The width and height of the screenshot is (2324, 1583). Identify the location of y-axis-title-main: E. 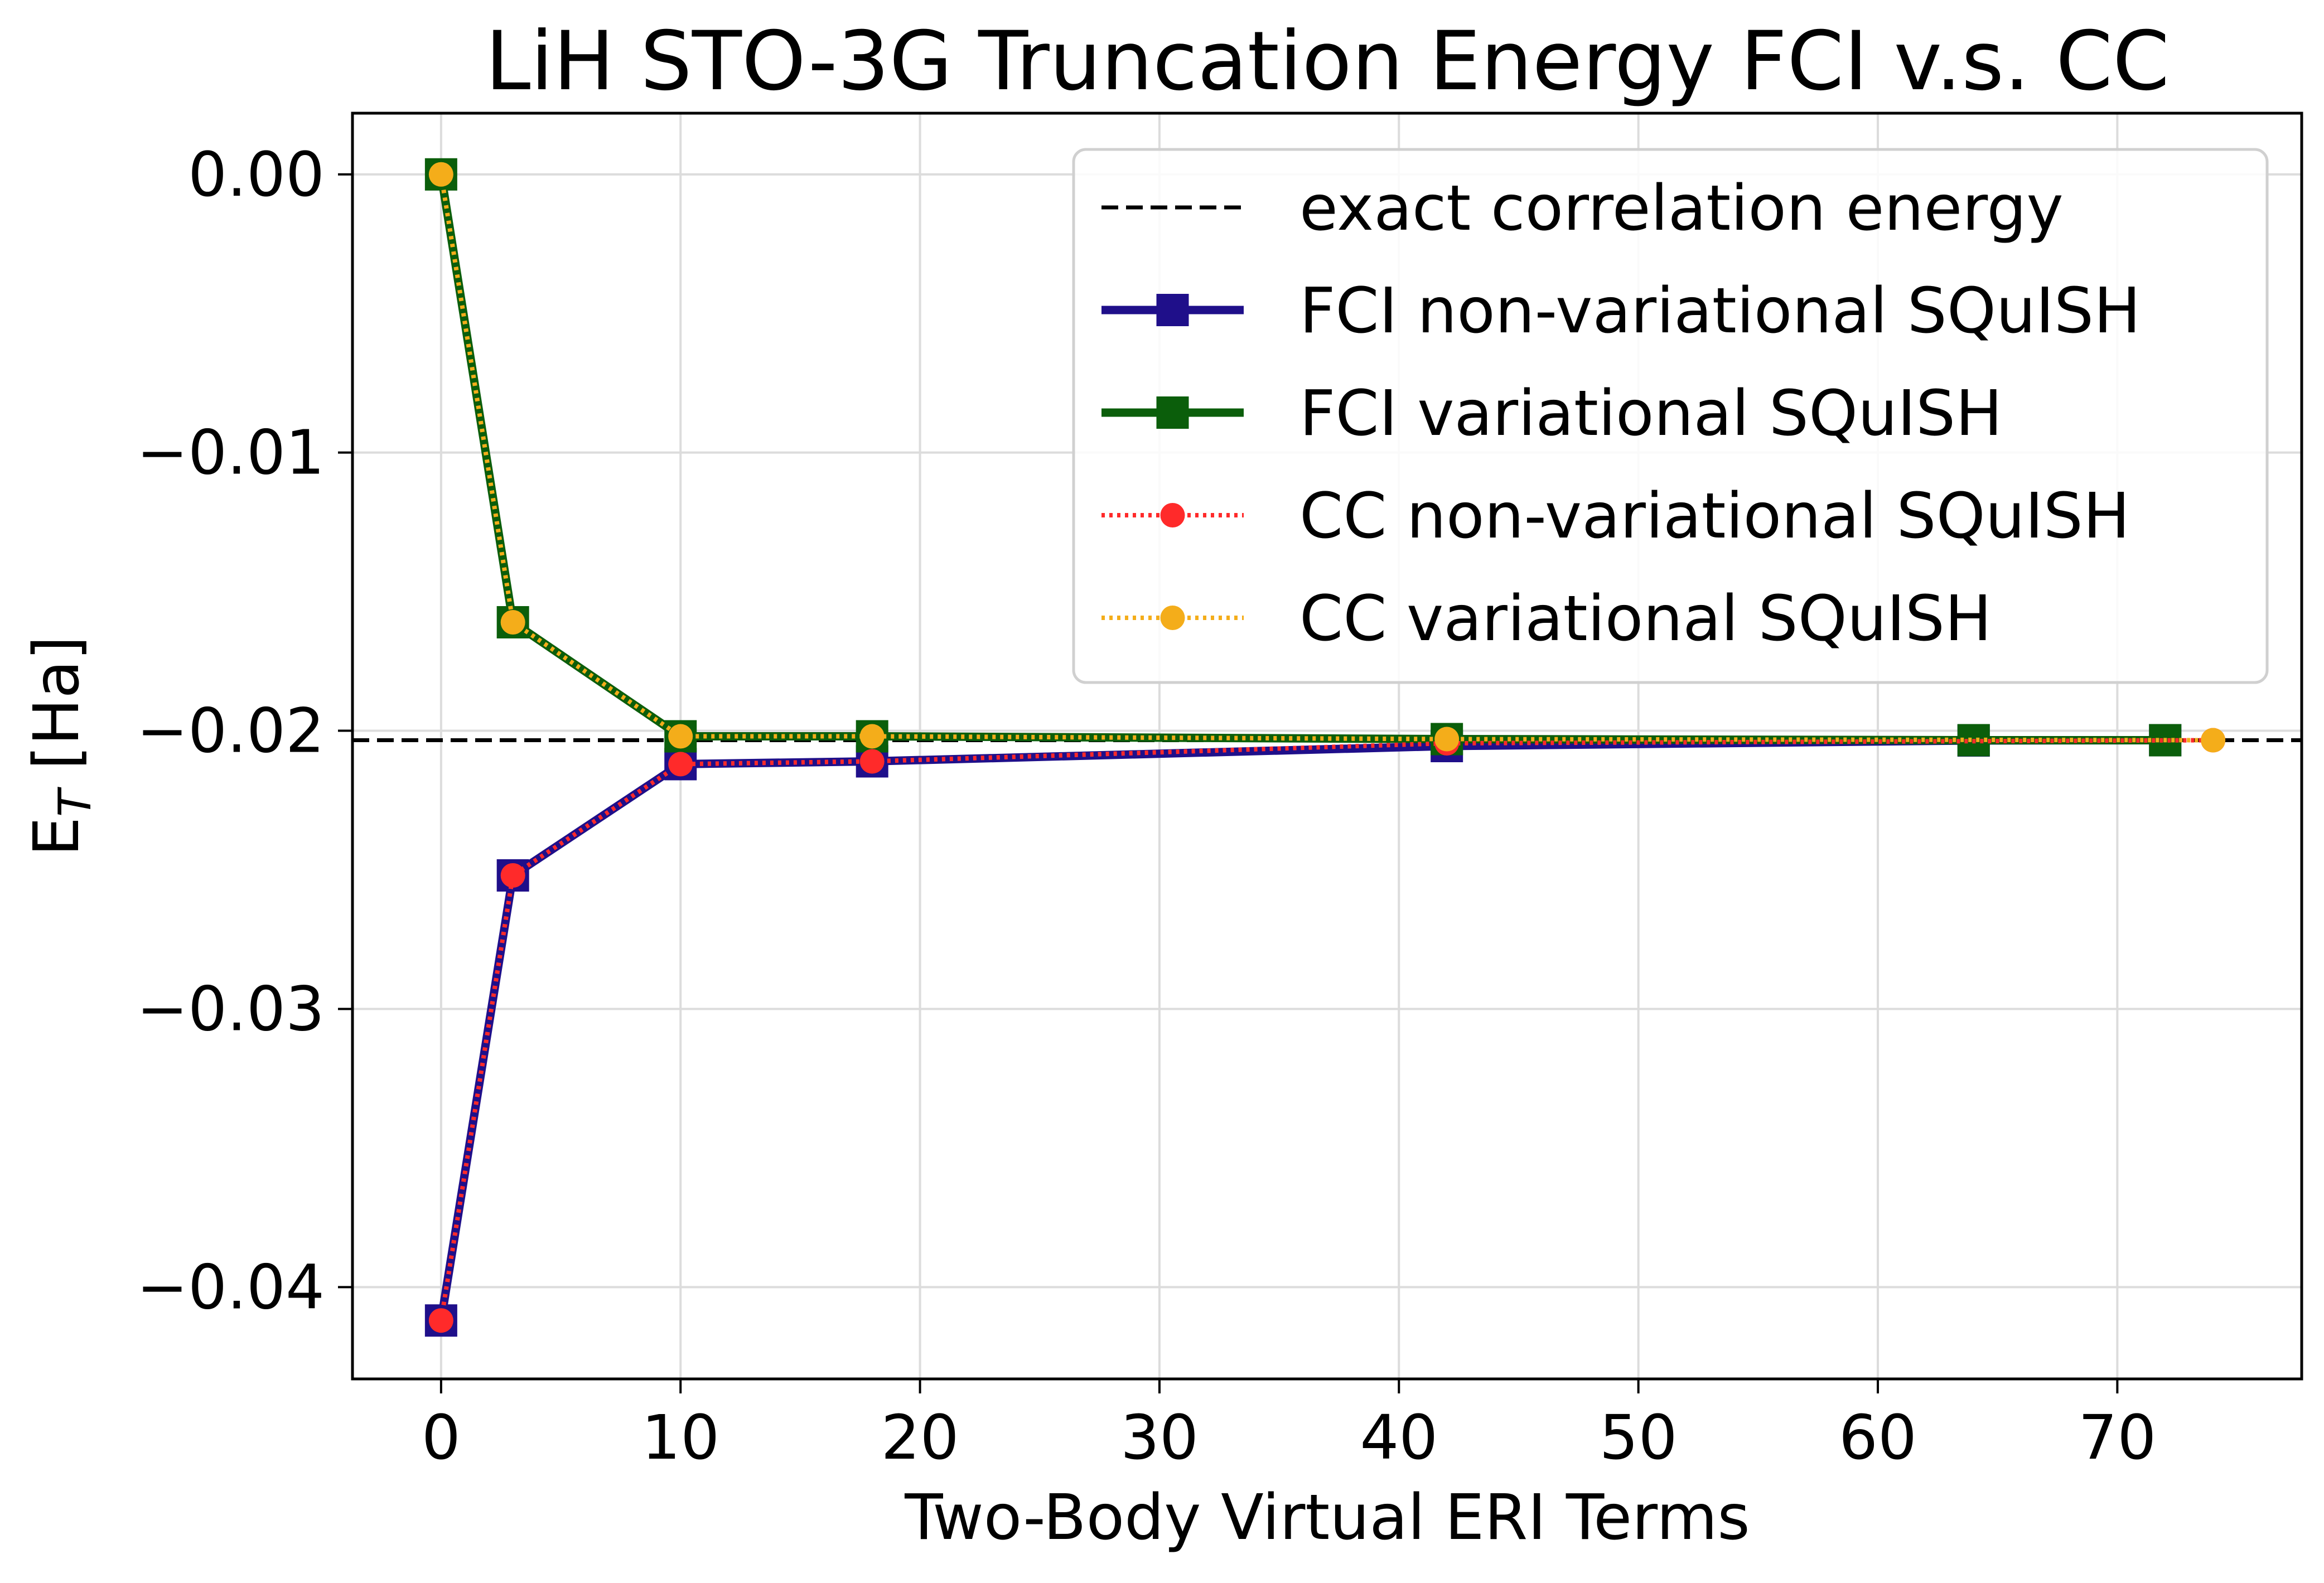
(57, 836).